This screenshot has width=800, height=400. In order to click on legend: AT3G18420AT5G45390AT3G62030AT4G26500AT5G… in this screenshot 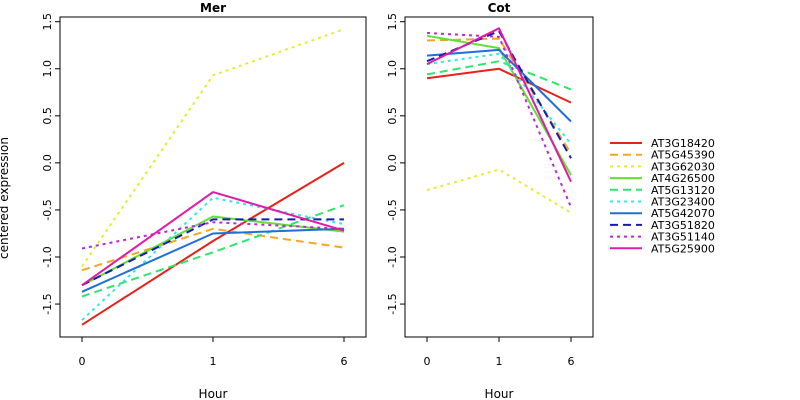, I will do `click(662, 196)`.